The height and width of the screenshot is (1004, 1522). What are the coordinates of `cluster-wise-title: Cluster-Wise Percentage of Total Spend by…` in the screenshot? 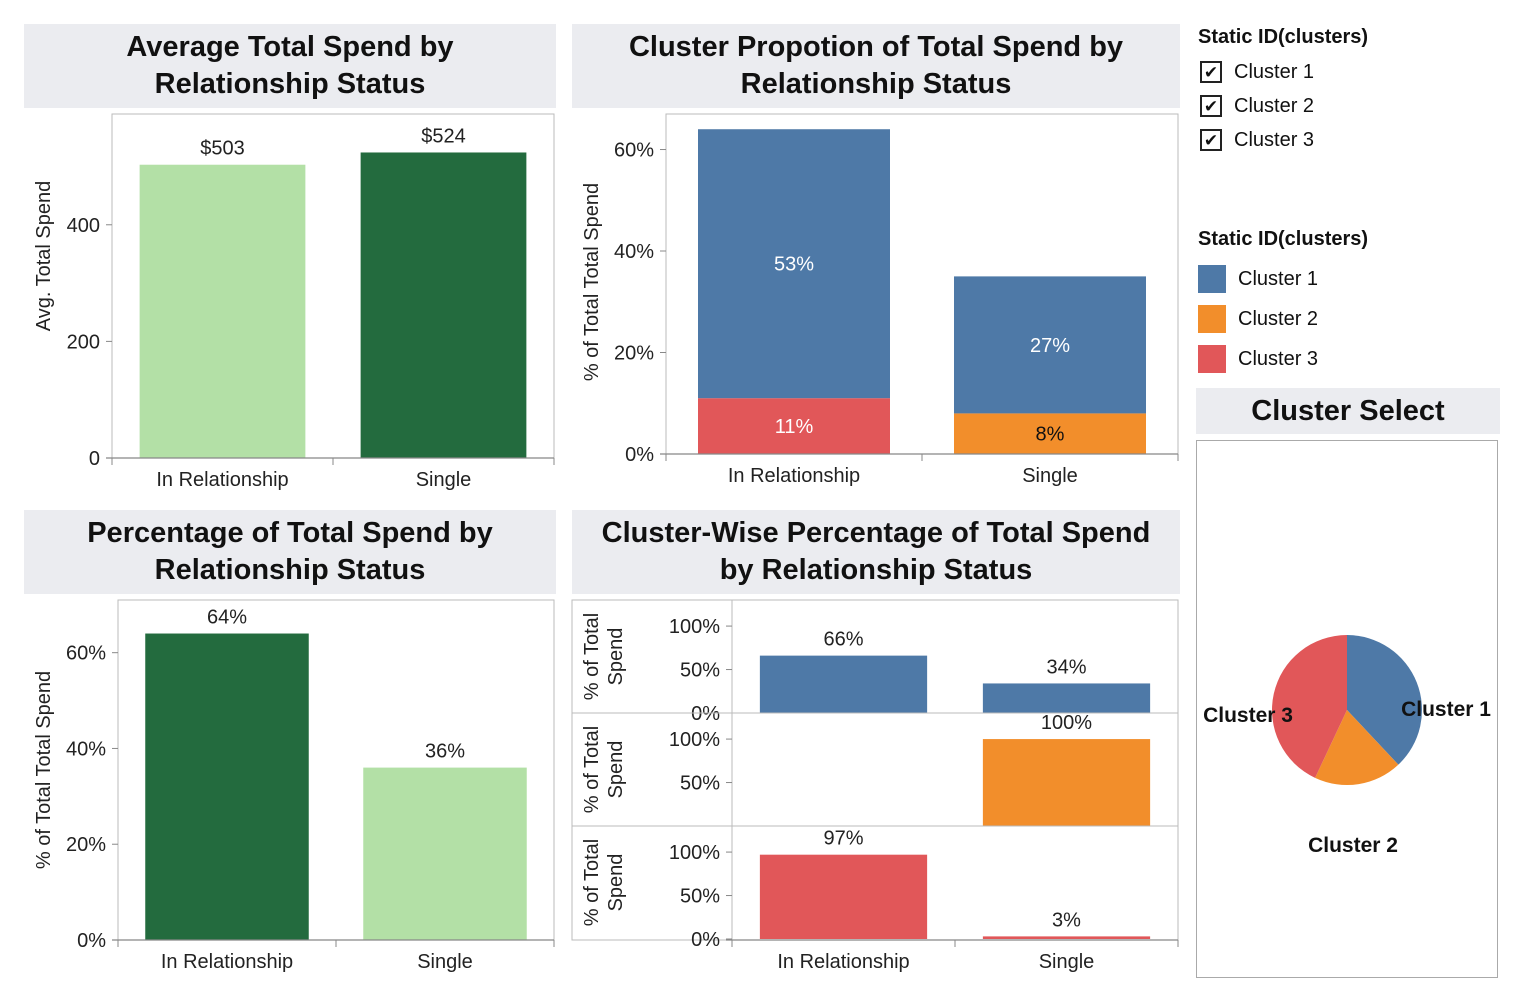 It's located at (876, 552).